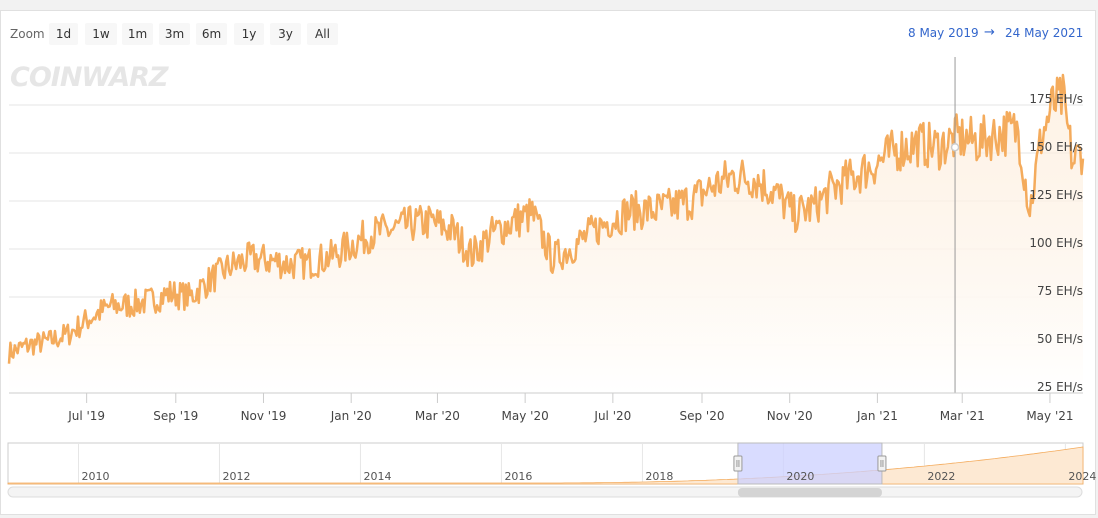 Image resolution: width=1098 pixels, height=518 pixels. Describe the element at coordinates (1056, 99) in the screenshot. I see `y-tick-label: 175 EH/s` at that location.